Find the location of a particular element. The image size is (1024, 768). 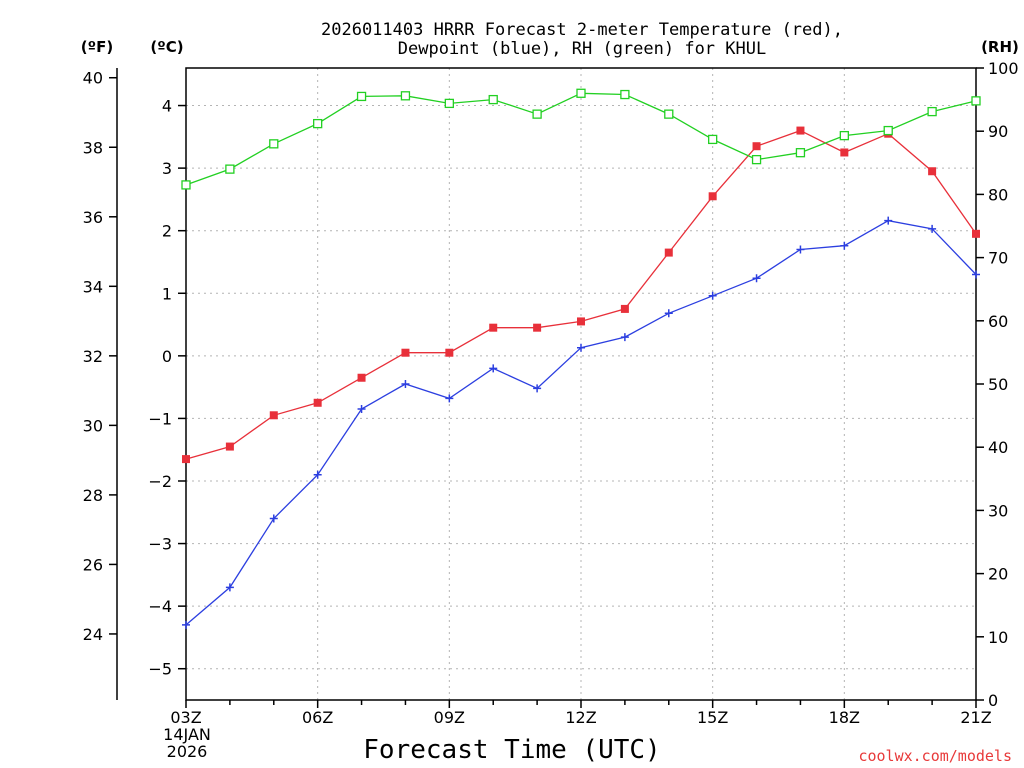

fahrenheit-tick-label: 34 is located at coordinates (93, 286).